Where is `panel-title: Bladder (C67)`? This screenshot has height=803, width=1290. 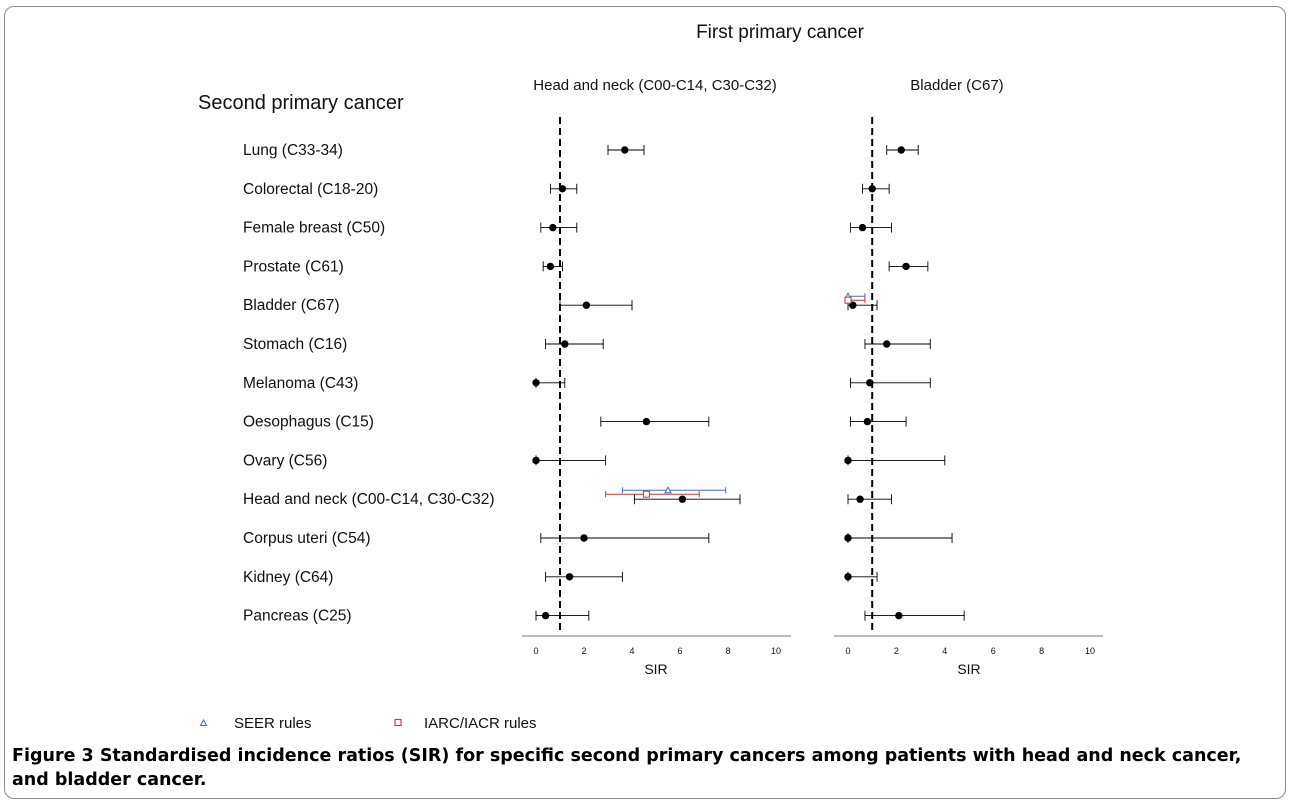 panel-title: Bladder (C67) is located at coordinates (956, 85).